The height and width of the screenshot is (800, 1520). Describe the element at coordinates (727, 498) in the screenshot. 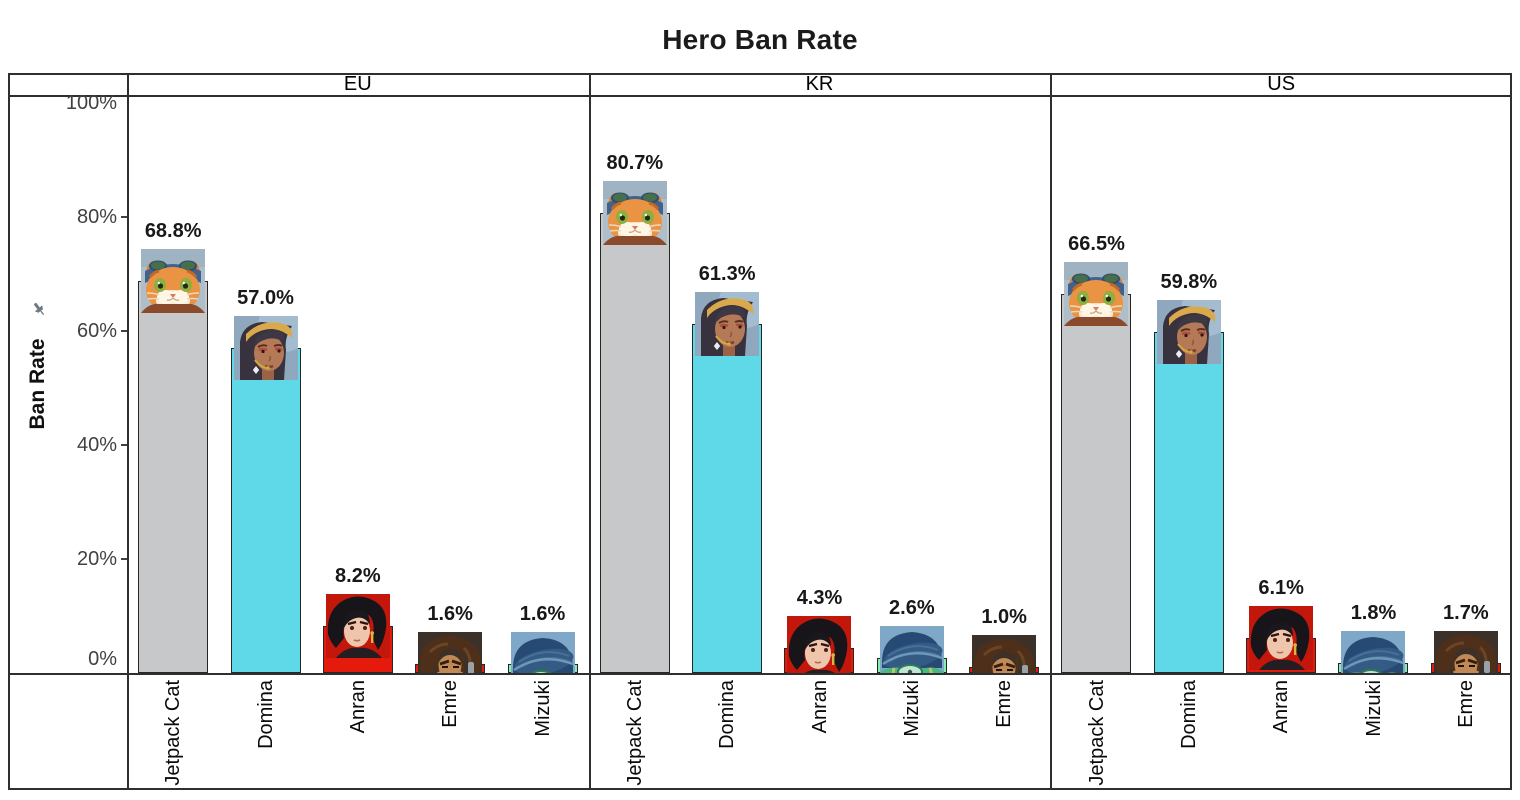

I see `bar-kr-domina` at that location.